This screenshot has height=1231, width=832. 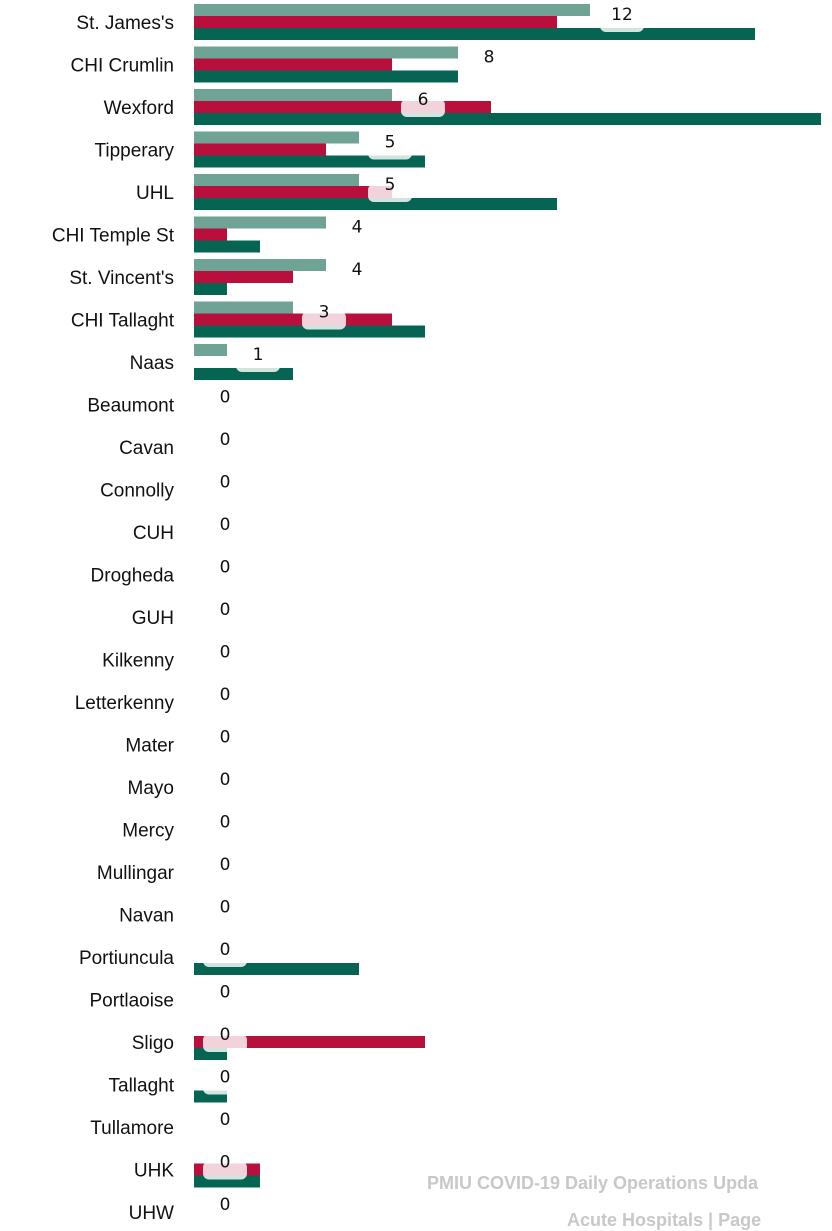 What do you see at coordinates (258, 355) in the screenshot?
I see `data-label-naas: 1` at bounding box center [258, 355].